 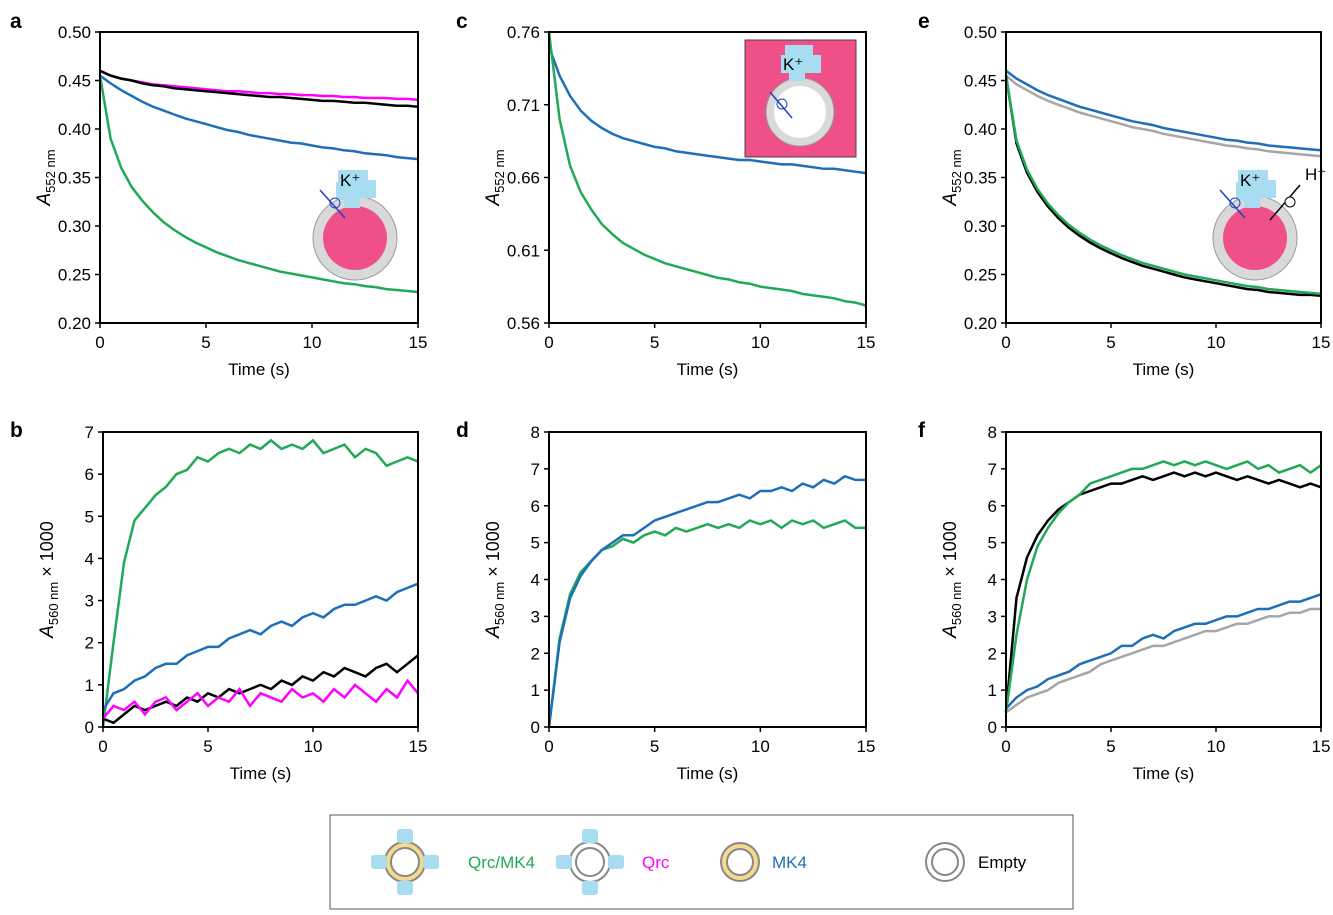 I want to click on panel-label: e, so click(x=924, y=21).